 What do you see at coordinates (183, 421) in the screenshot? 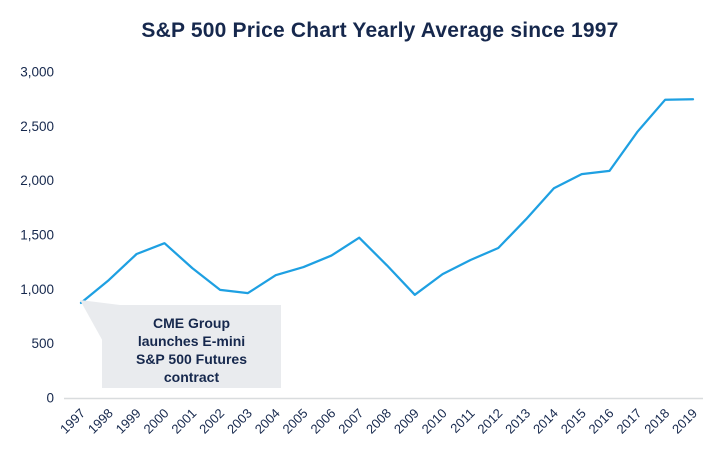
I see `x-axis-tick-label: 2001` at bounding box center [183, 421].